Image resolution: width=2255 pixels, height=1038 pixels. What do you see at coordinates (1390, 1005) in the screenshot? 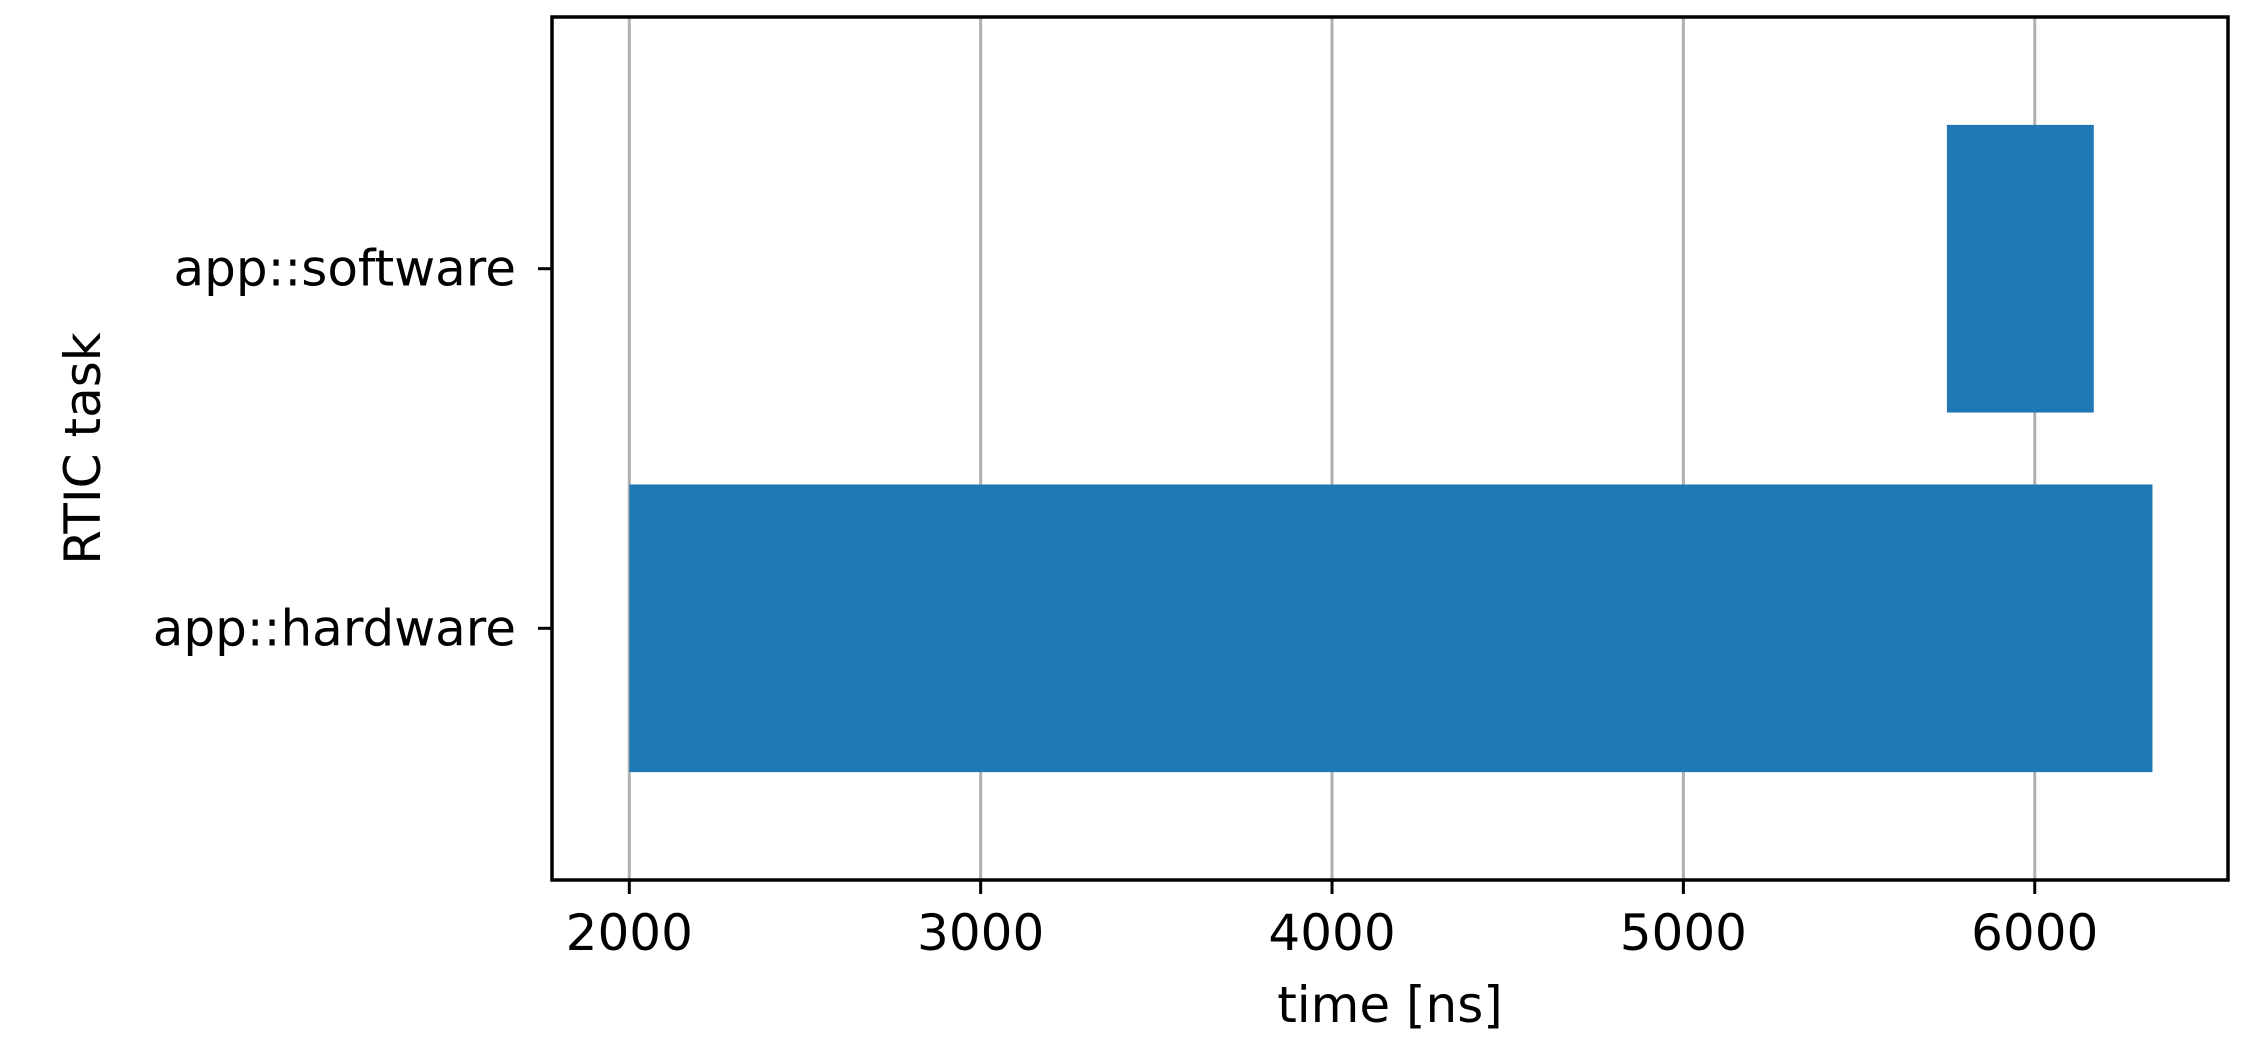
I see `x-axis-label: time [ns]` at bounding box center [1390, 1005].